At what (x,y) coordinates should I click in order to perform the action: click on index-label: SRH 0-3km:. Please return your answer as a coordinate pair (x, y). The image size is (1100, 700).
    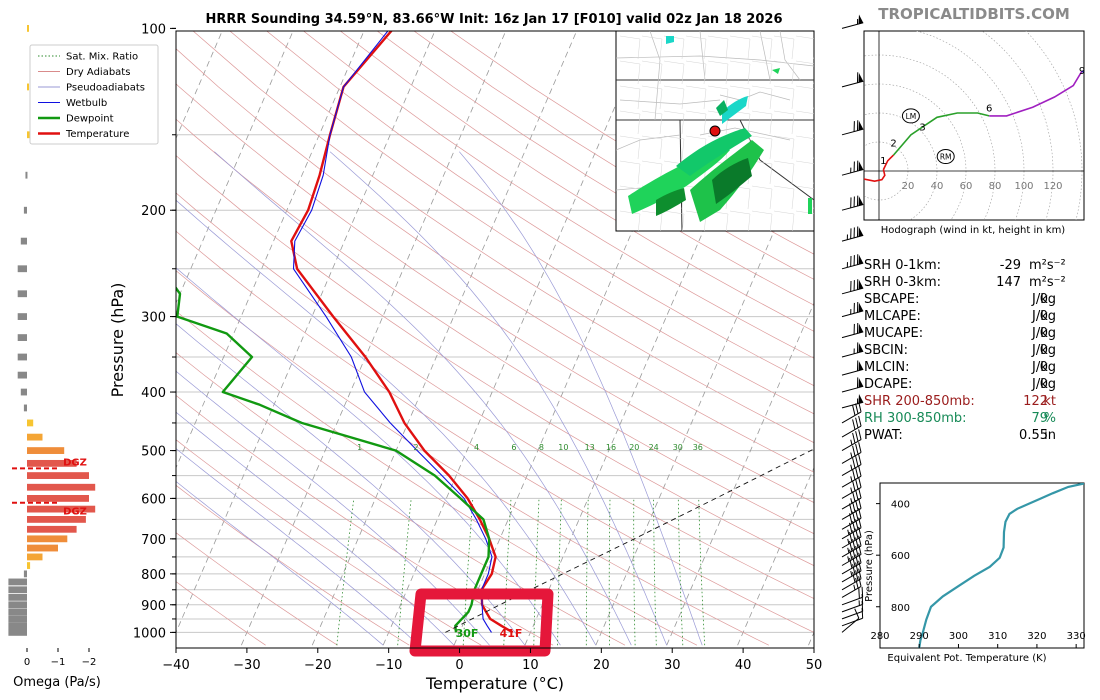
    Looking at the image, I should click on (902, 282).